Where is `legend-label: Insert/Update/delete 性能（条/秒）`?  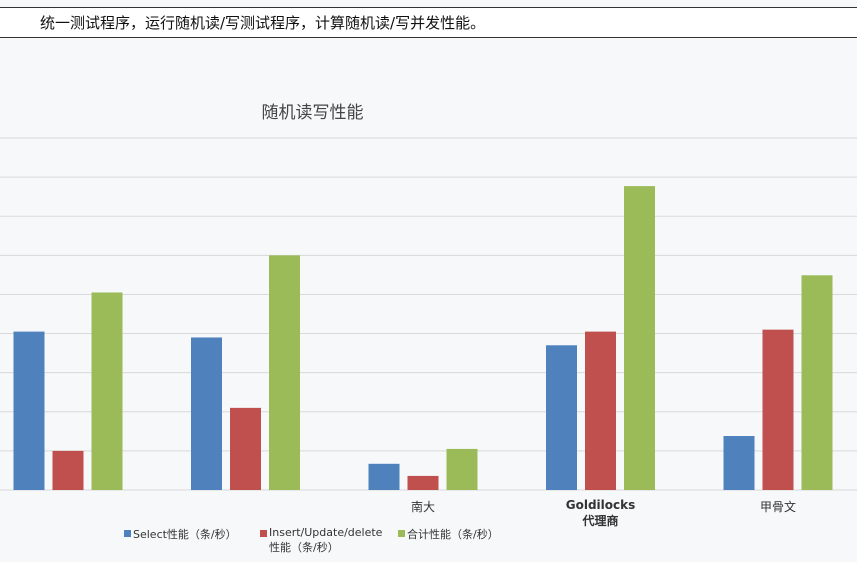
legend-label: Insert/Update/delete 性能（条/秒） is located at coordinates (326, 540).